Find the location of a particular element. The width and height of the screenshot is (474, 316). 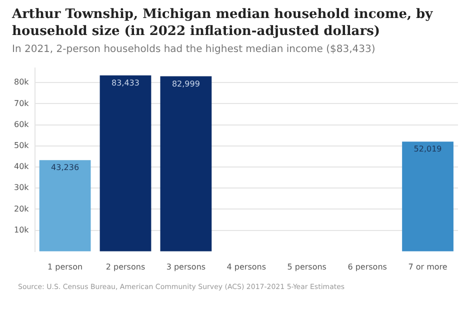

data-label: 52,019 is located at coordinates (428, 149).